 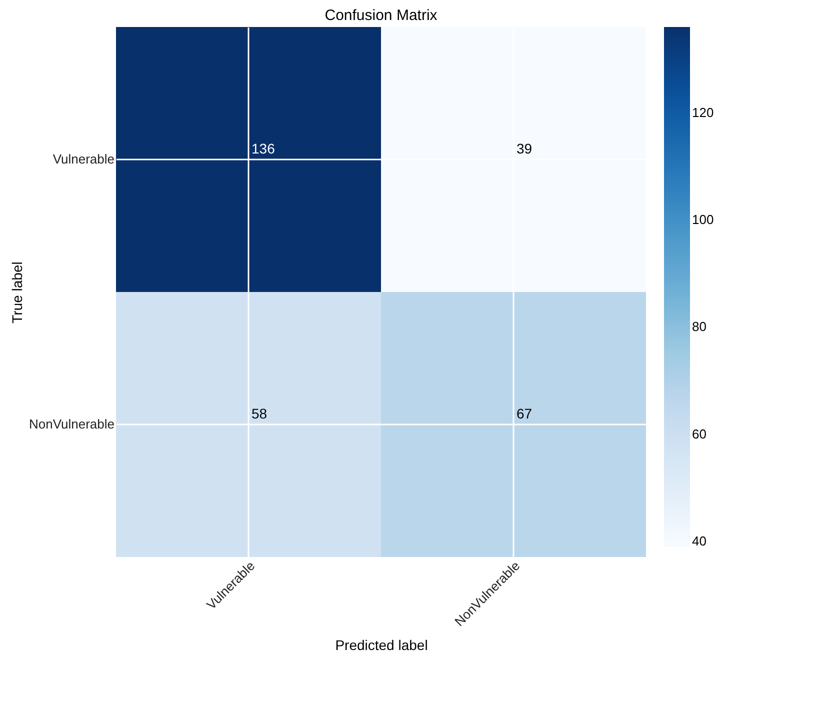 What do you see at coordinates (16, 293) in the screenshot?
I see `y-axis-title: True label` at bounding box center [16, 293].